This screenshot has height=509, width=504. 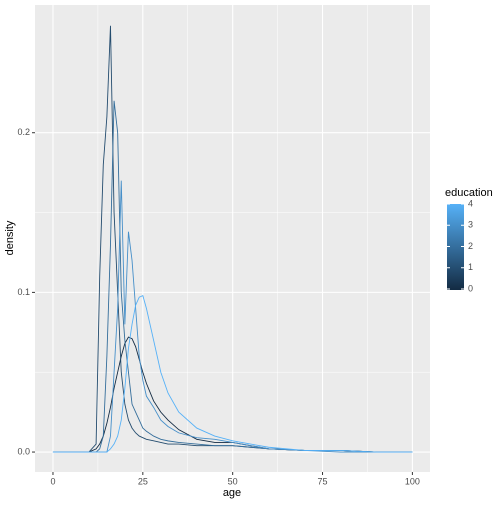 What do you see at coordinates (470, 203) in the screenshot?
I see `legend-tick-label: 4` at bounding box center [470, 203].